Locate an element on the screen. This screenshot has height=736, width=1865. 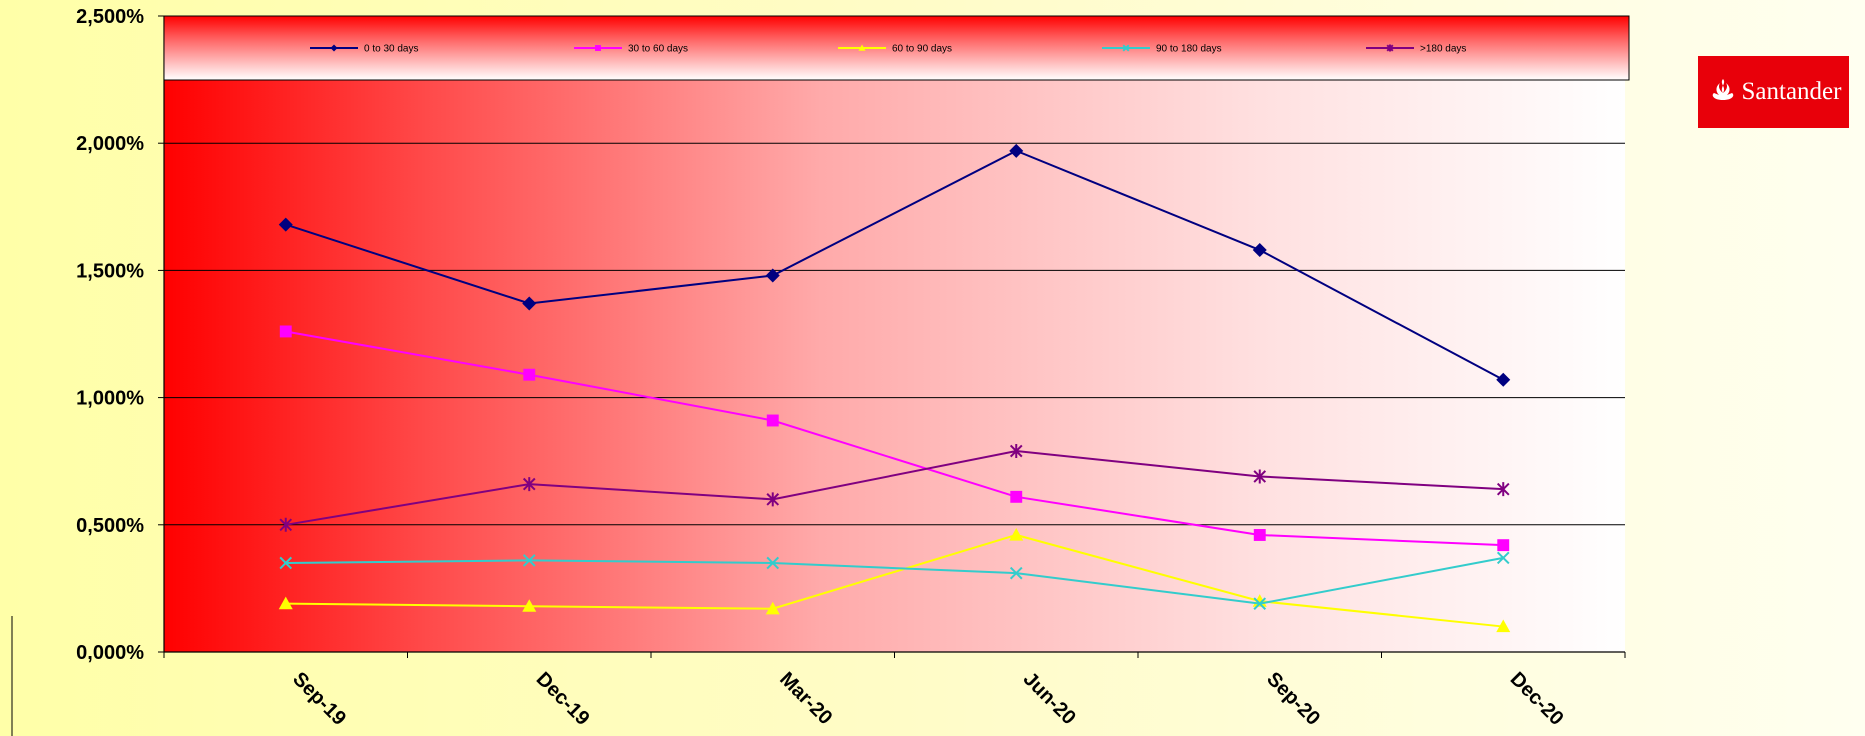
legend-item: 90 to 180 days is located at coordinates (1162, 49).